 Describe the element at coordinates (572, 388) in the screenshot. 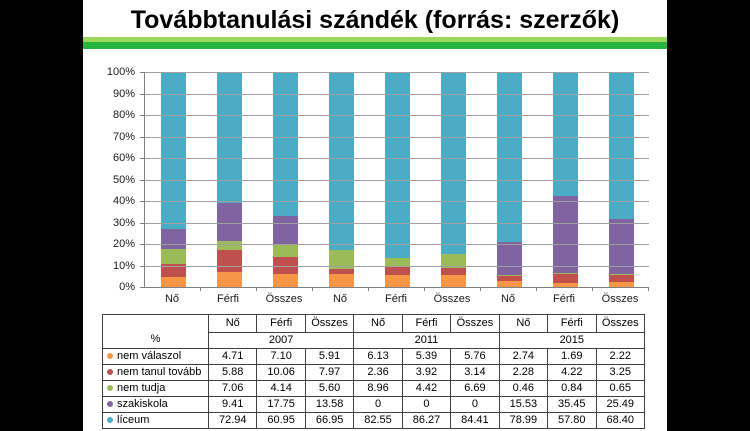

I see `value-cell: 0.84` at that location.